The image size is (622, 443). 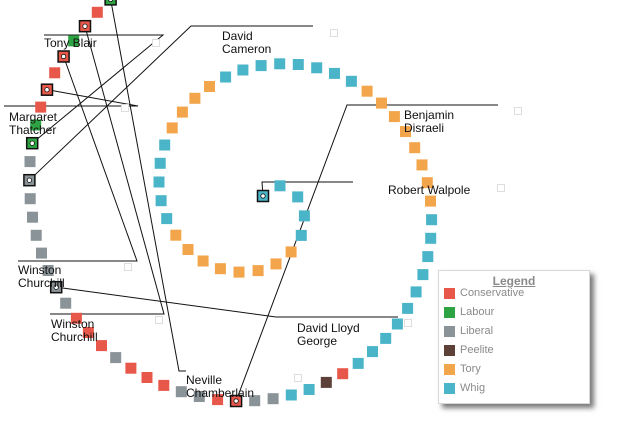 What do you see at coordinates (33, 123) in the screenshot?
I see `label-margaret-thatcher: Margaret Thatcher` at bounding box center [33, 123].